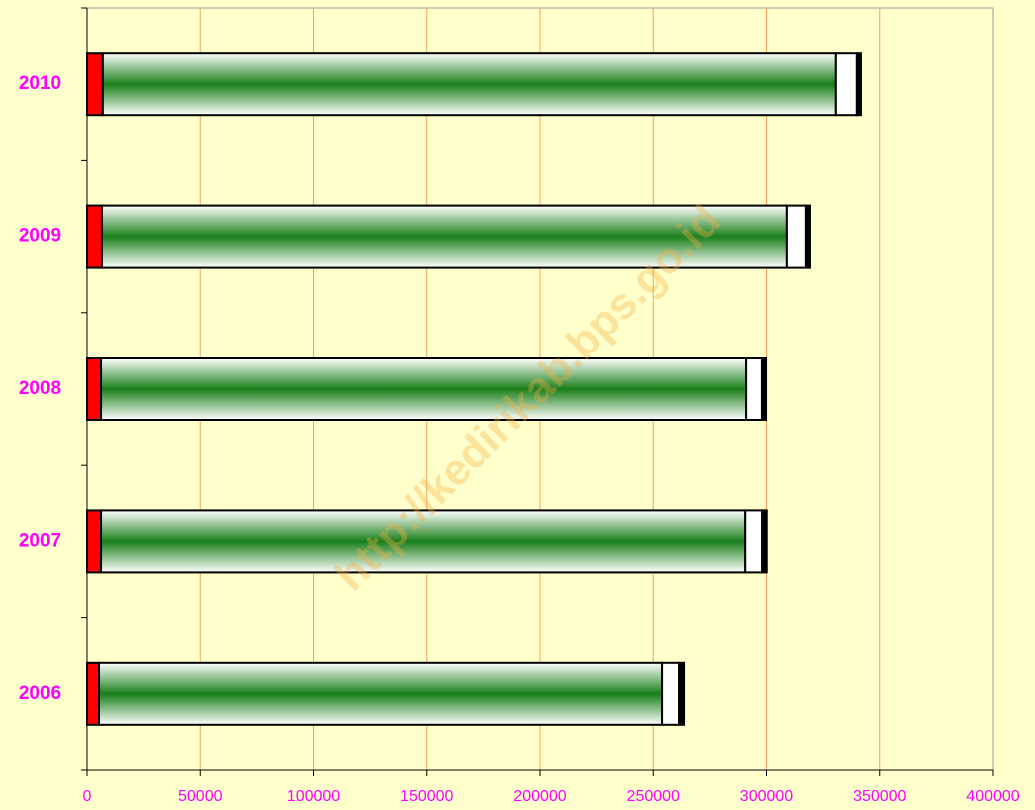 Image resolution: width=1035 pixels, height=810 pixels. I want to click on x-tick-label: 350000, so click(879, 796).